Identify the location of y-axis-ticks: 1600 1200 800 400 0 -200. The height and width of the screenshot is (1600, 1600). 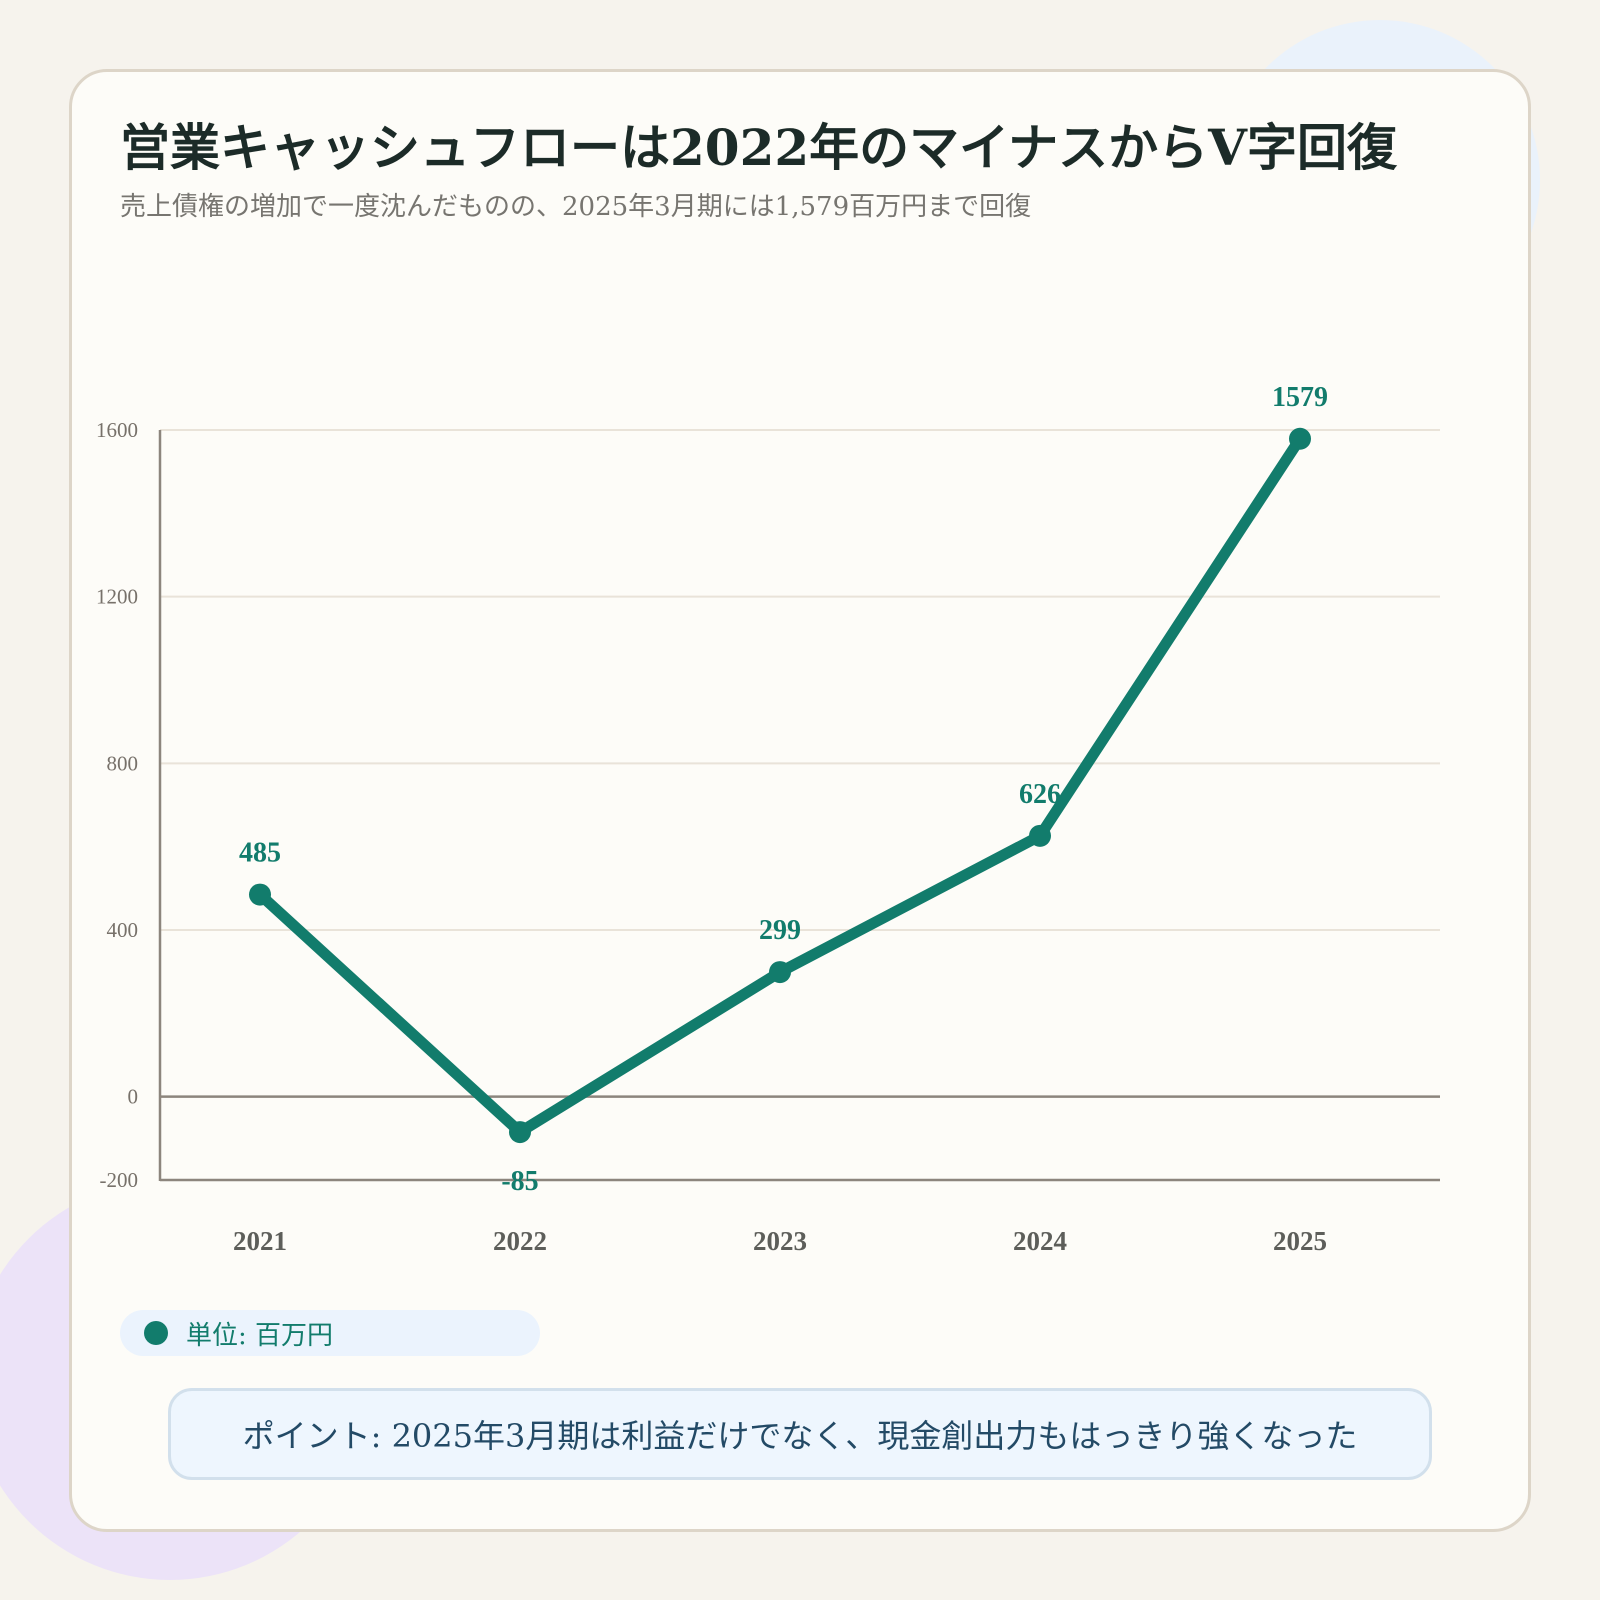
(117, 805).